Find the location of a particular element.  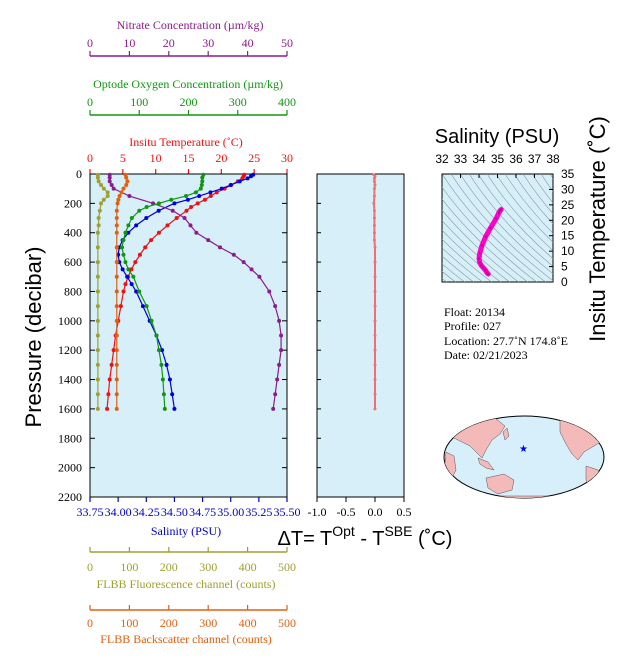

salinity-tick-label: 35.00 is located at coordinates (230, 512).